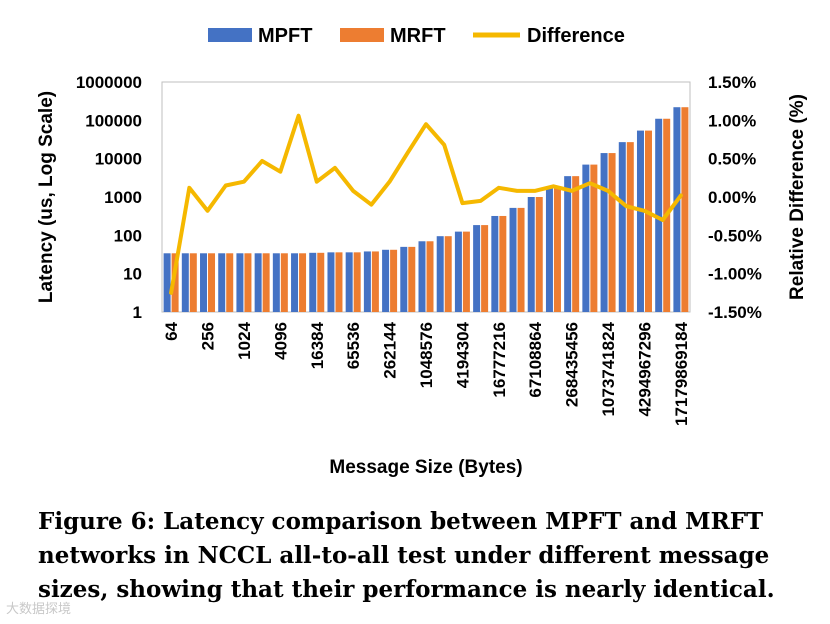 This screenshot has width=830, height=624. Describe the element at coordinates (244, 340) in the screenshot. I see `x-tick-label: 1024` at that location.